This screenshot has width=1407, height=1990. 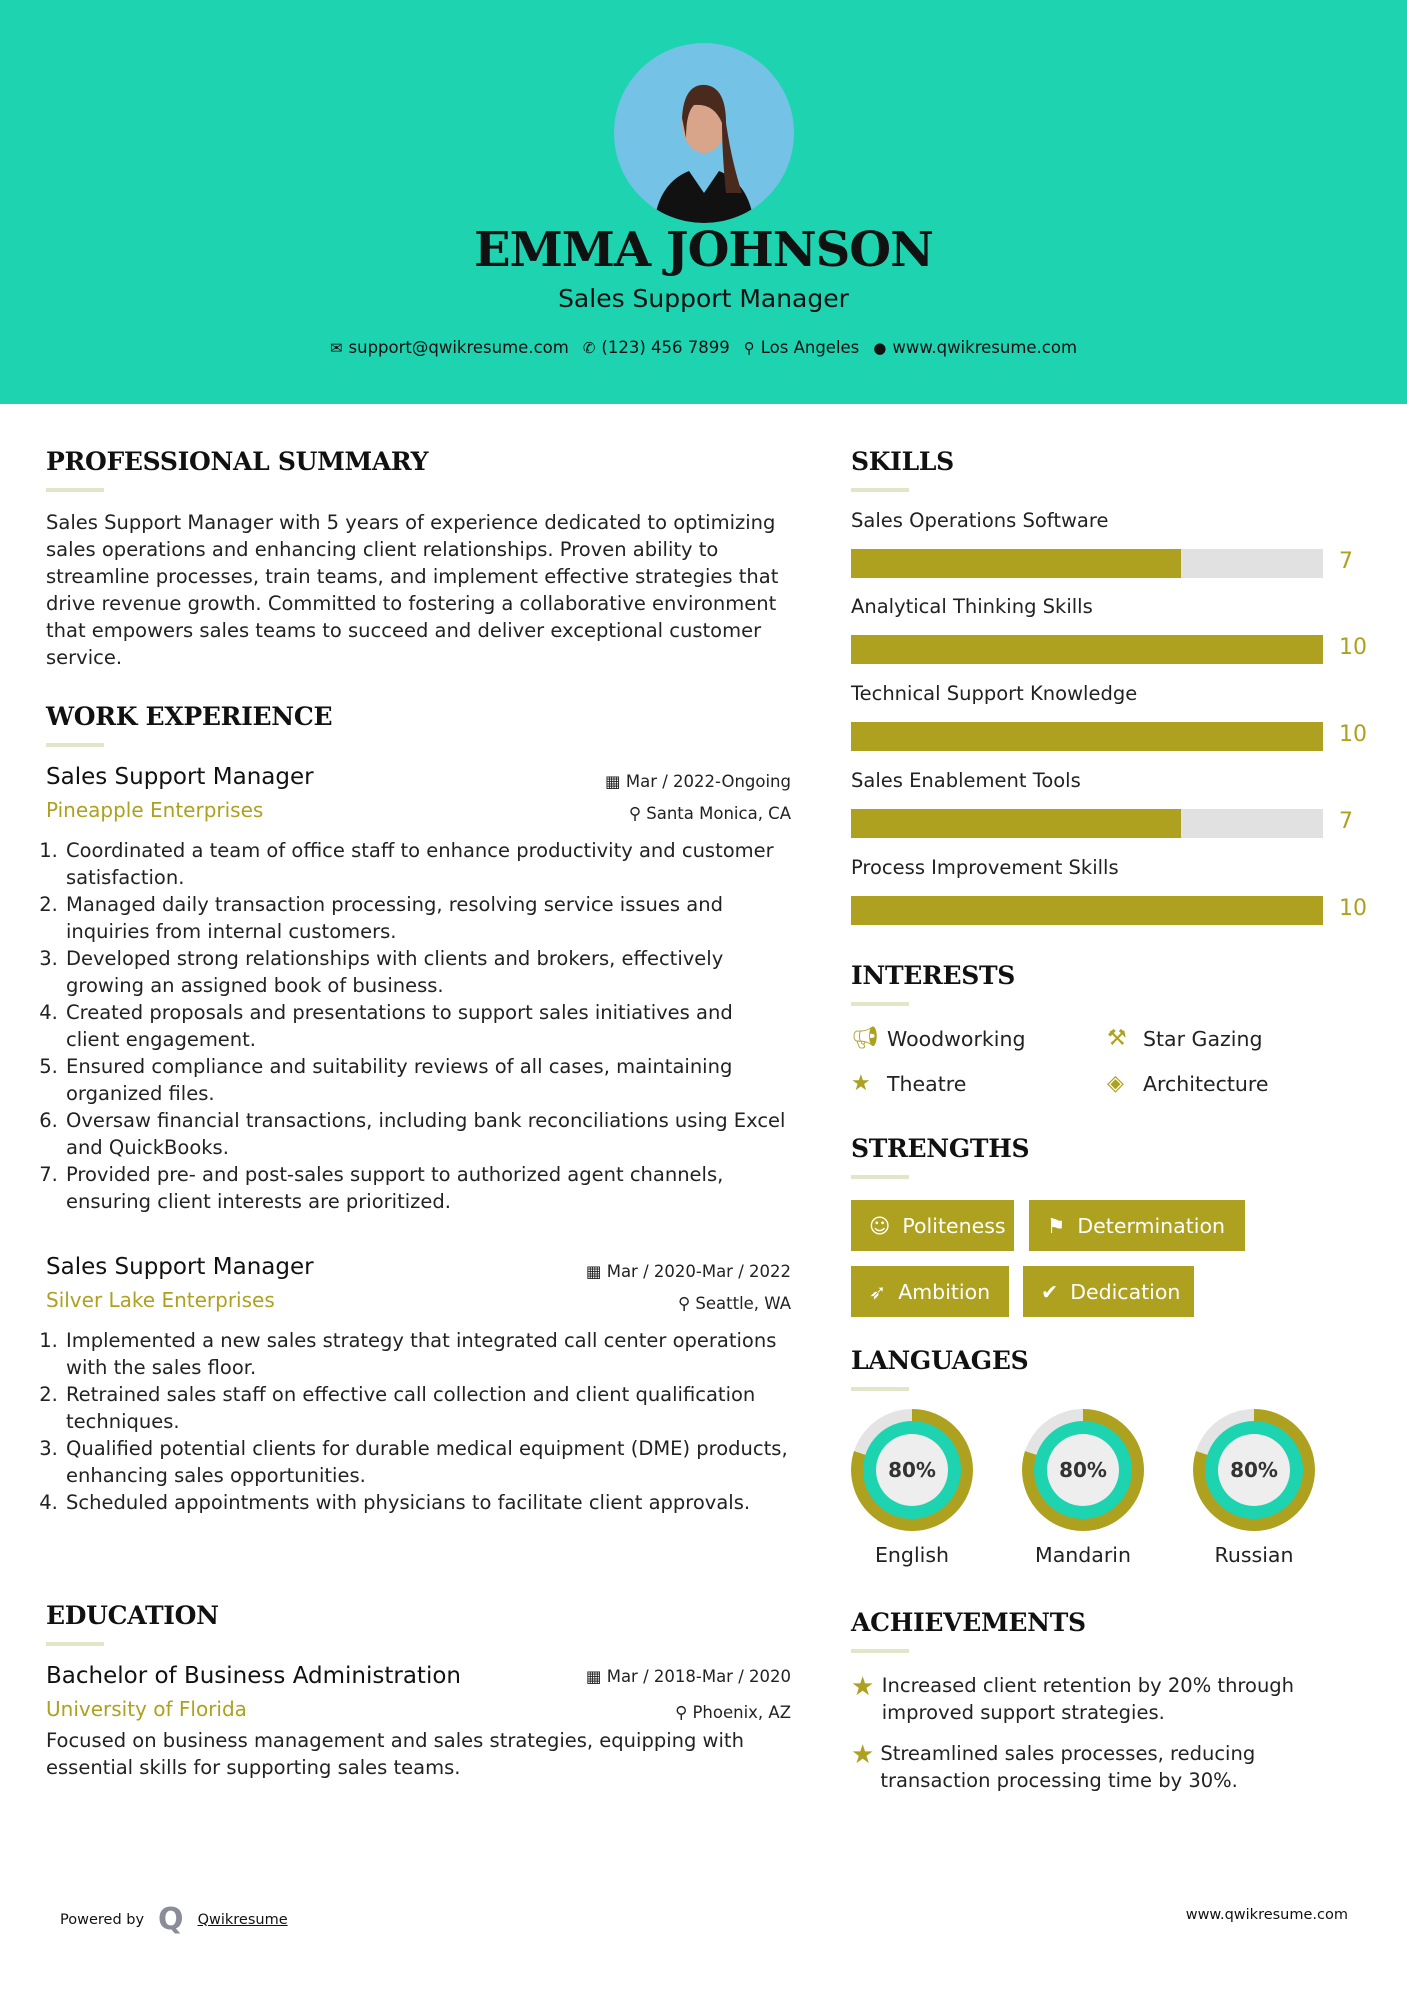 I want to click on ticket-icon: ◈, so click(x=1115, y=1083).